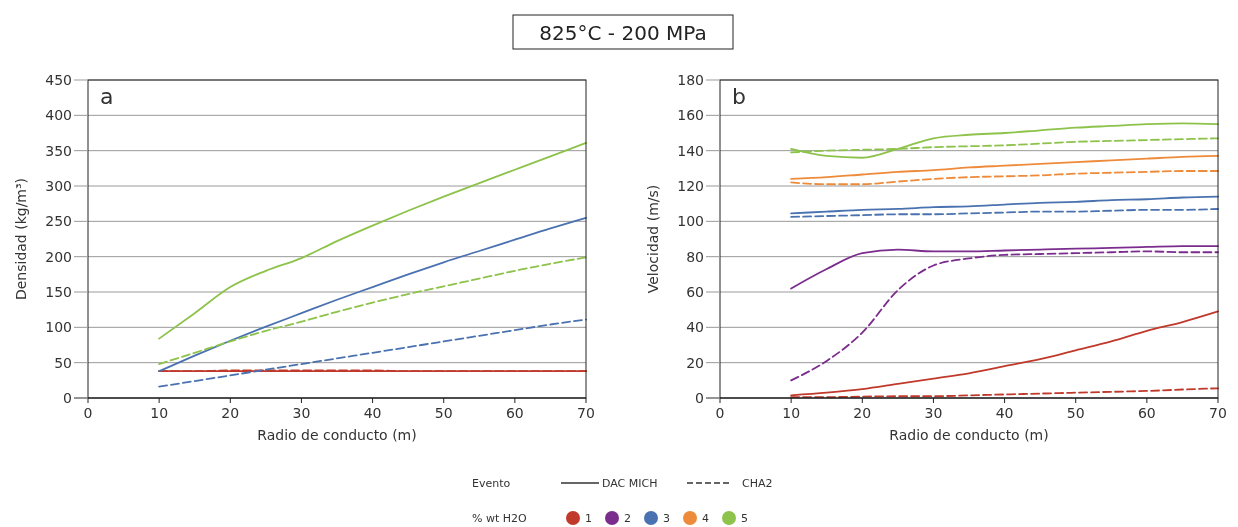 This screenshot has width=1238, height=527. Describe the element at coordinates (58, 150) in the screenshot. I see `y-tick-label: 350` at that location.